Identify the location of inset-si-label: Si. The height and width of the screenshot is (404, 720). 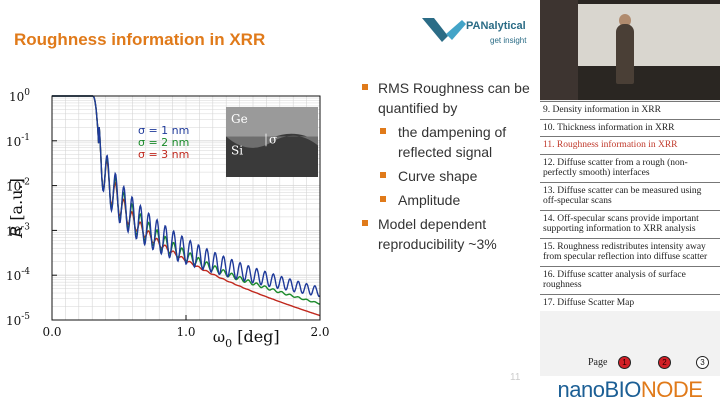
(237, 151).